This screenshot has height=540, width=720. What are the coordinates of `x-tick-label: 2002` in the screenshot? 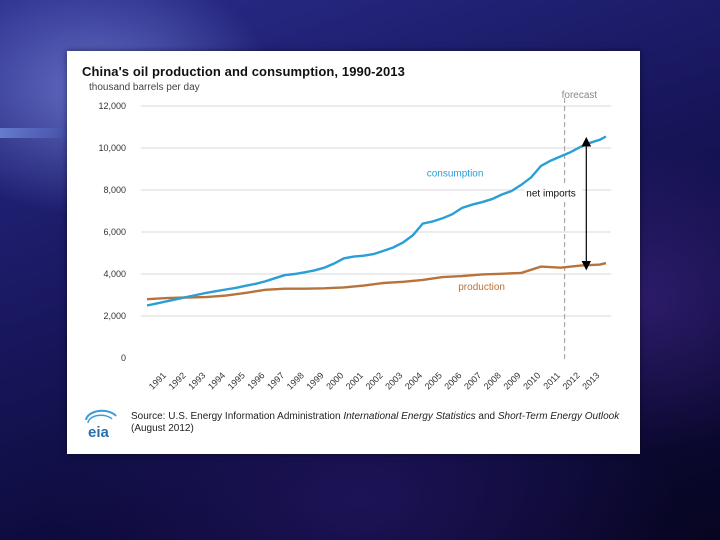 It's located at (374, 380).